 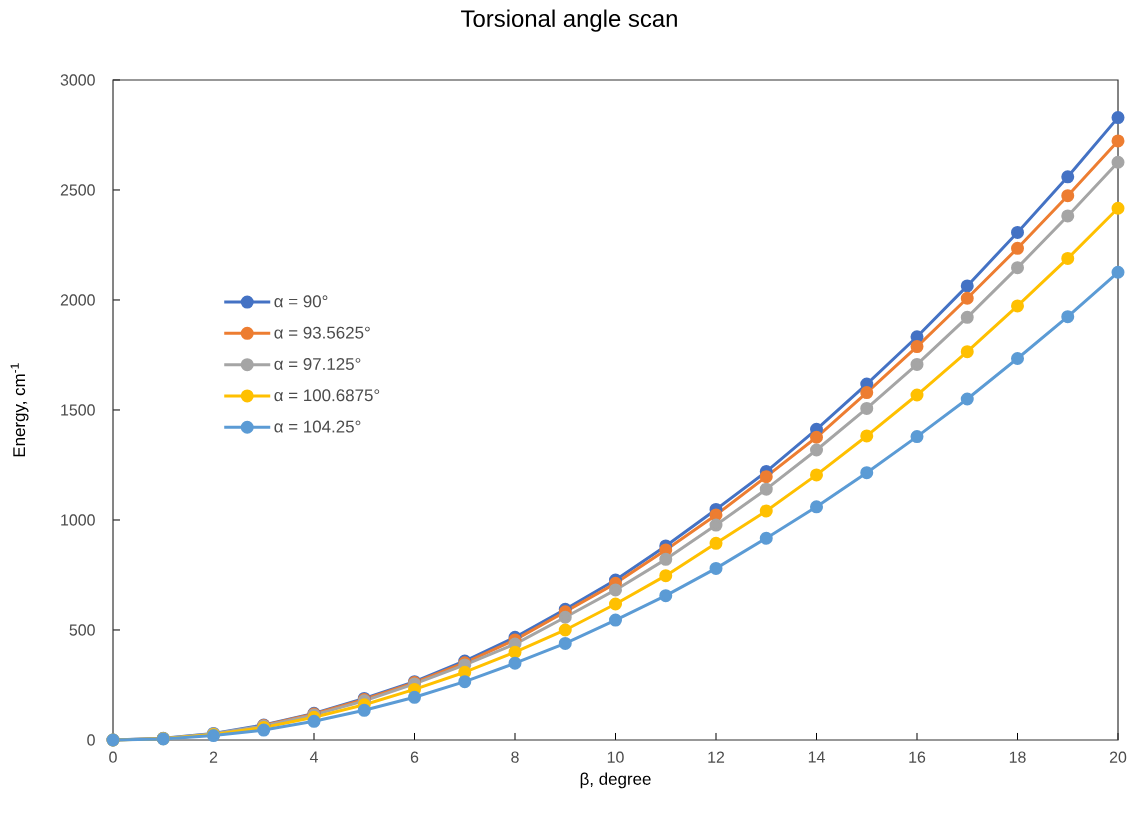 What do you see at coordinates (113, 757) in the screenshot?
I see `x-tick-label: 0` at bounding box center [113, 757].